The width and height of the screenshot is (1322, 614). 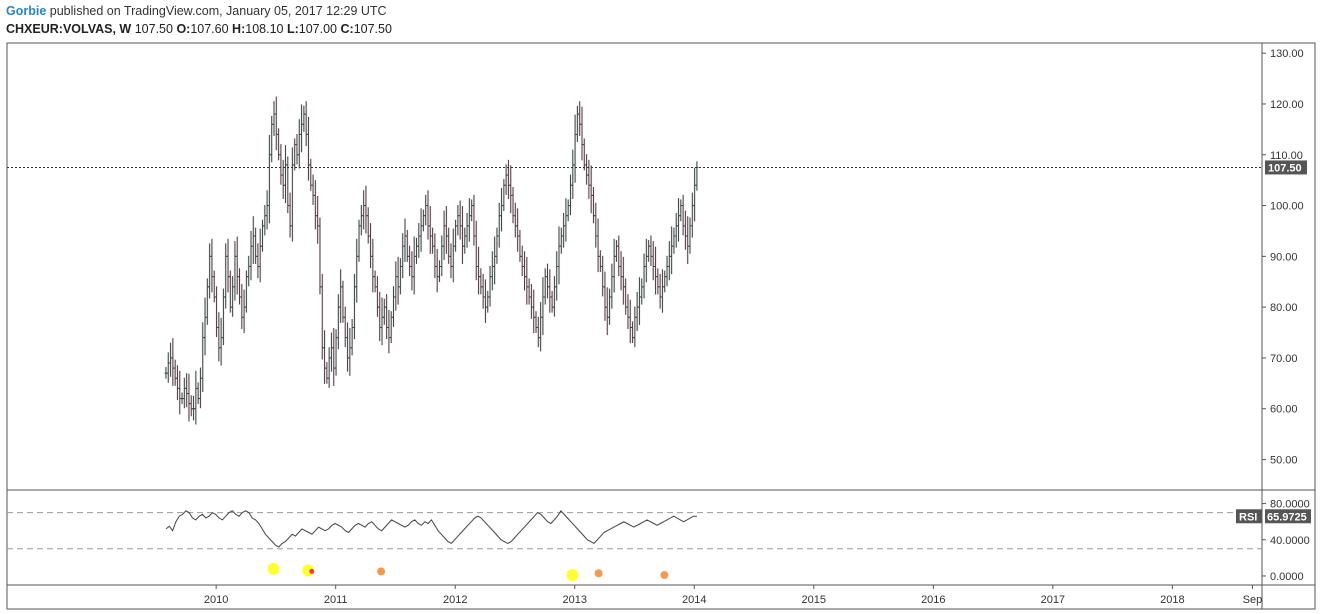 What do you see at coordinates (1284, 461) in the screenshot?
I see `price-tick-label: 50.00` at bounding box center [1284, 461].